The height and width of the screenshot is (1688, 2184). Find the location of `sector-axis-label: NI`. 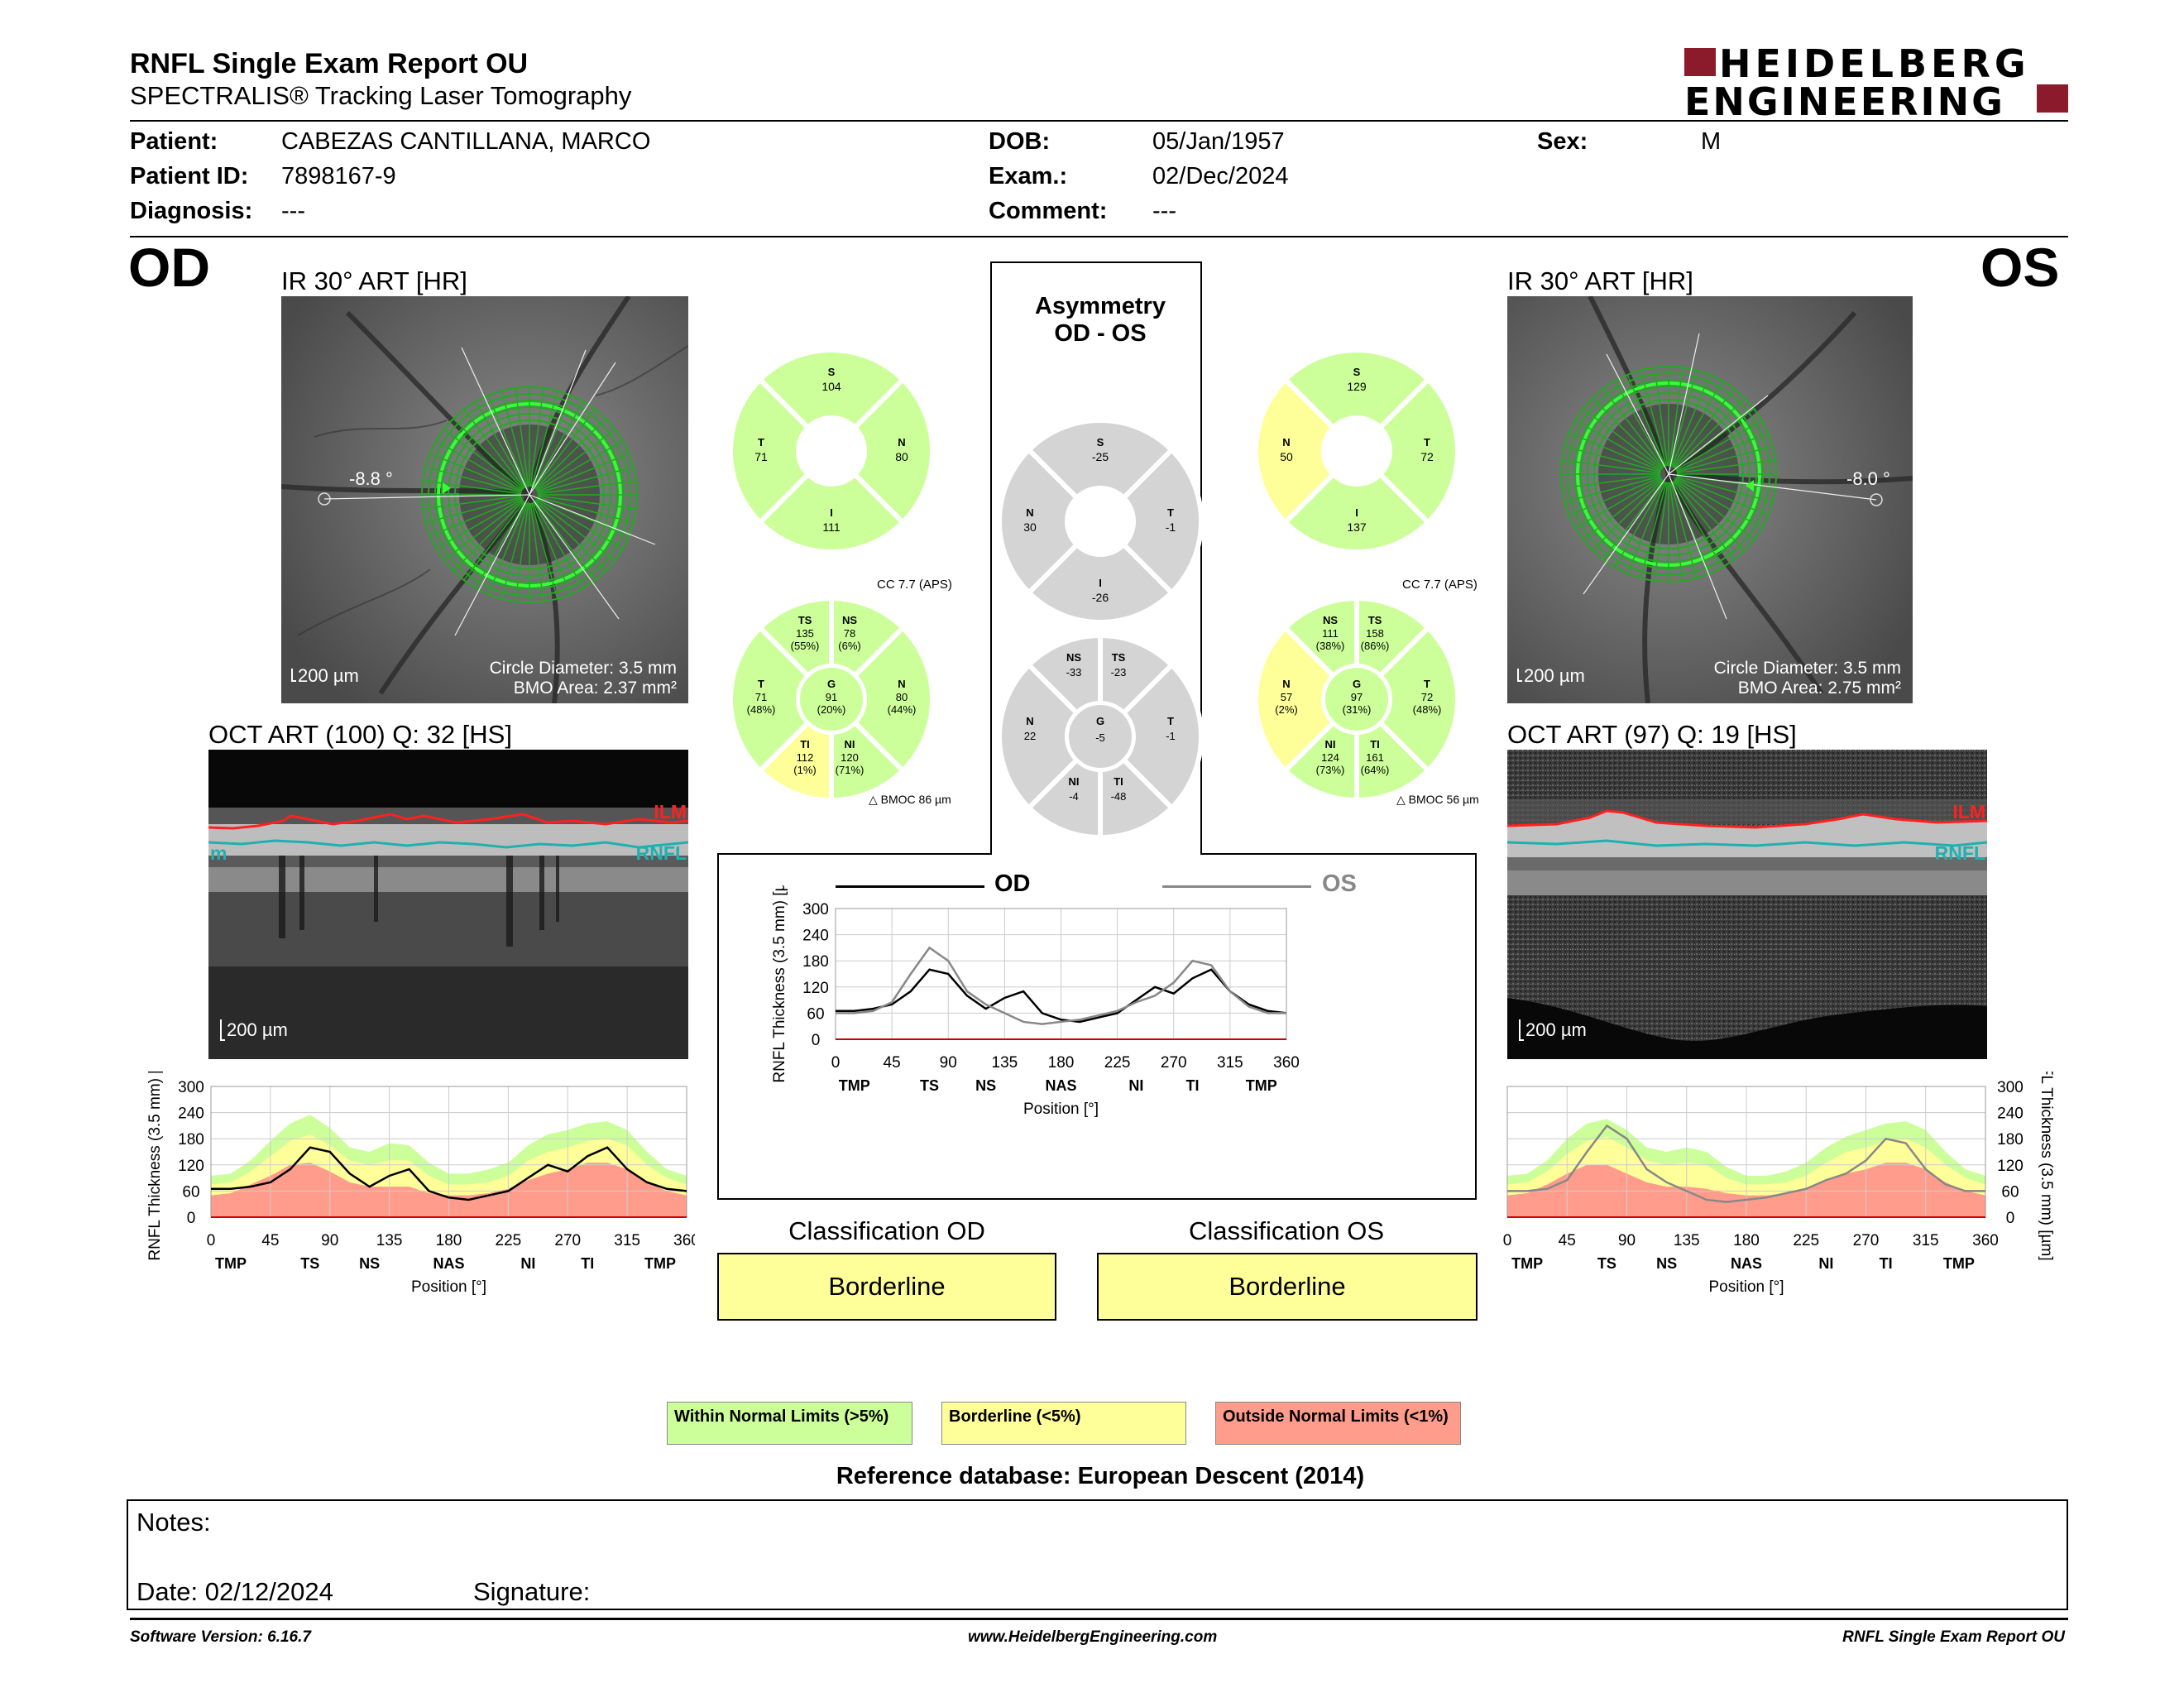

sector-axis-label: NI is located at coordinates (1135, 1085).